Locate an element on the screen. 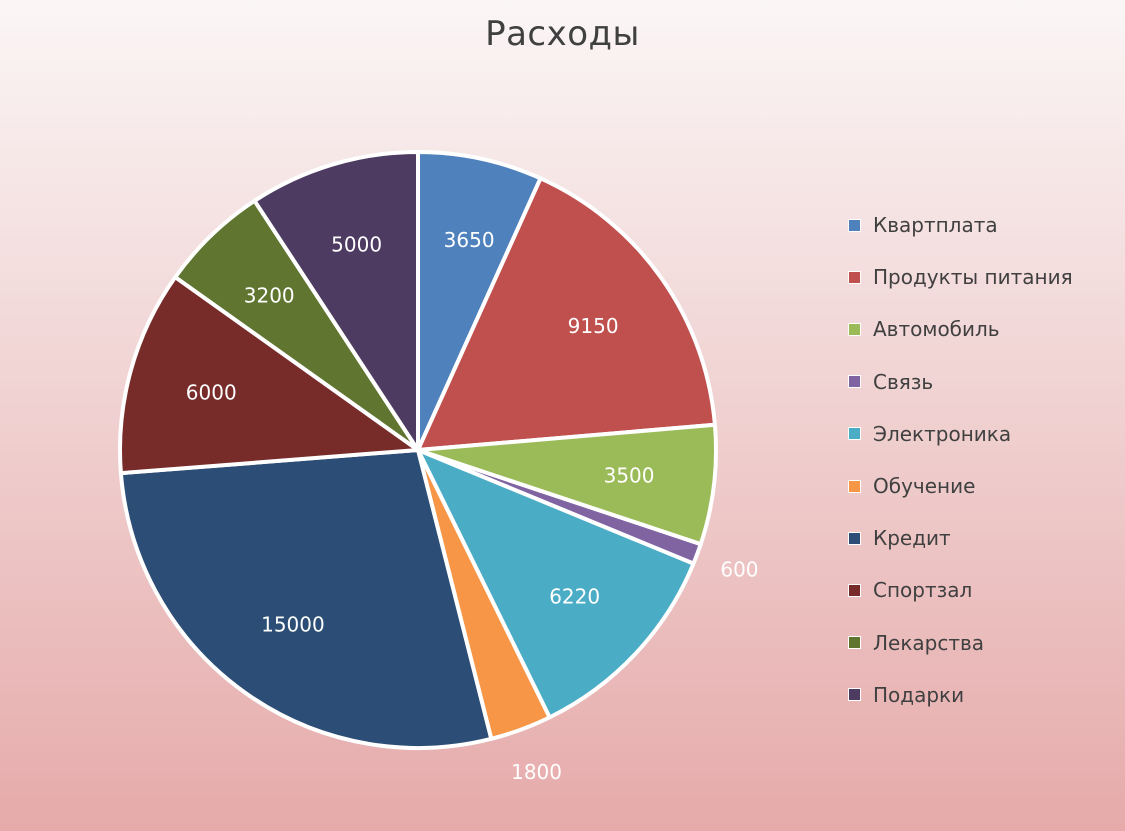 The height and width of the screenshot is (831, 1125). data-label-3: 3500 is located at coordinates (629, 475).